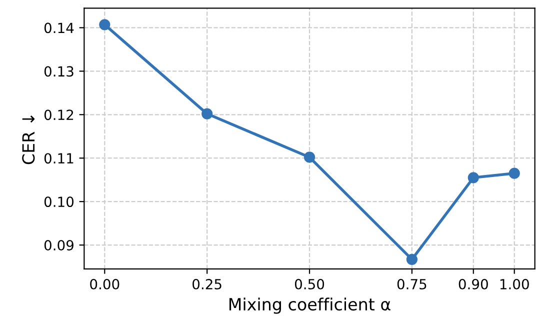 The image size is (543, 326). Describe the element at coordinates (207, 284) in the screenshot. I see `x-tick-label: 0.25` at that location.